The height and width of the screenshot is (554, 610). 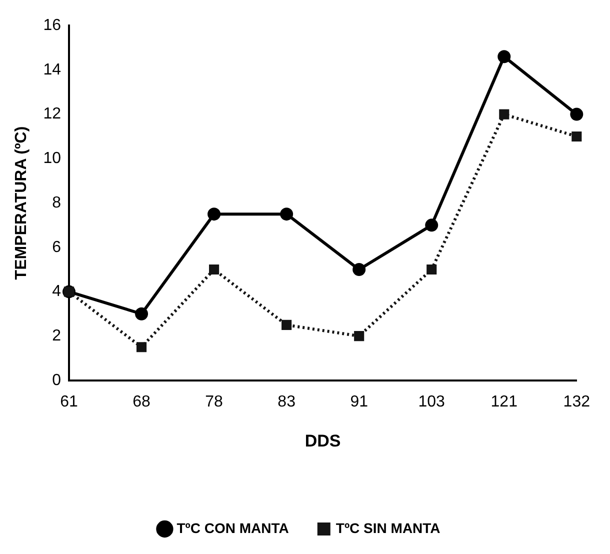 What do you see at coordinates (322, 440) in the screenshot?
I see `x-axis-title: DDS` at bounding box center [322, 440].